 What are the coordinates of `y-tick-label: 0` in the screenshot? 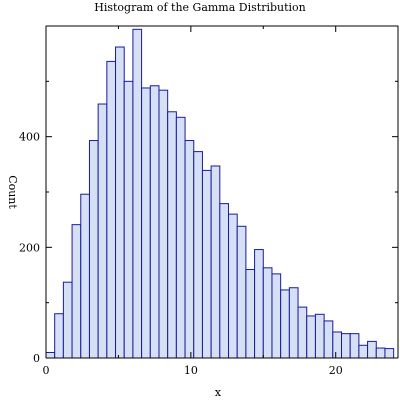 It's located at (36, 358).